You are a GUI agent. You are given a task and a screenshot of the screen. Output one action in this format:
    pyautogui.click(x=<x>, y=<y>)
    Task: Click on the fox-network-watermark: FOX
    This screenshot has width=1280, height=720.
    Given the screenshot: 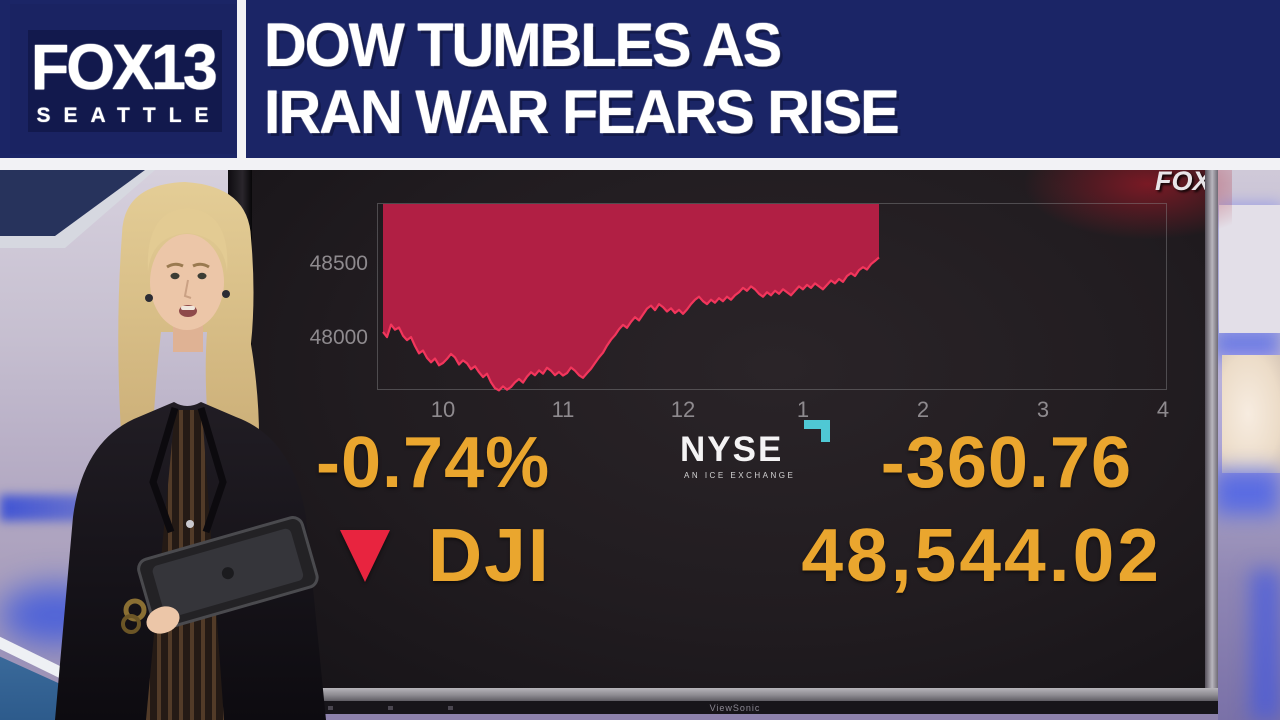 What is the action you would take?
    pyautogui.click(x=1183, y=181)
    